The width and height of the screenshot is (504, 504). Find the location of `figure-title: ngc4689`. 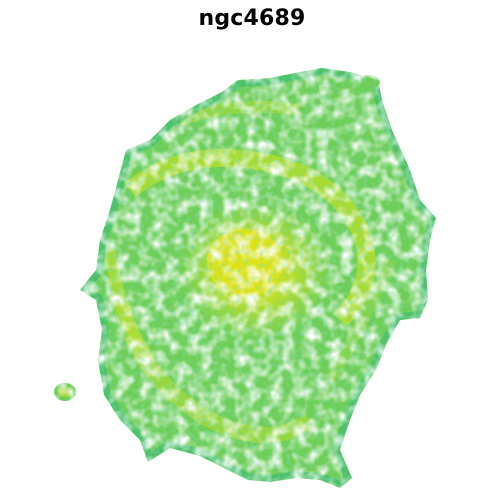

figure-title: ngc4689 is located at coordinates (252, 18).